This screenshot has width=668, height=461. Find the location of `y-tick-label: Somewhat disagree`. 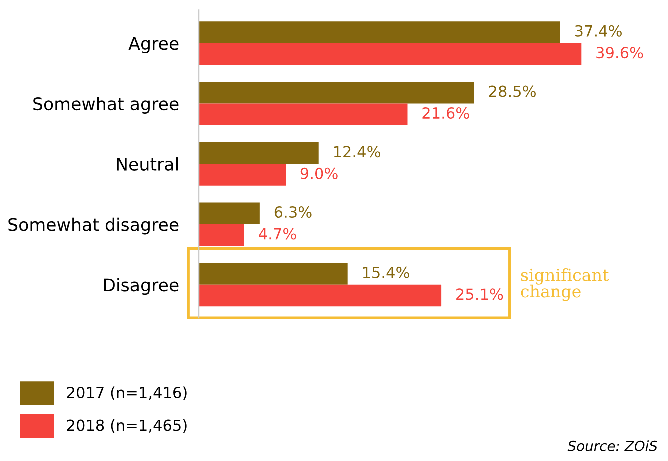

y-tick-label: Somewhat disagree is located at coordinates (93, 226).